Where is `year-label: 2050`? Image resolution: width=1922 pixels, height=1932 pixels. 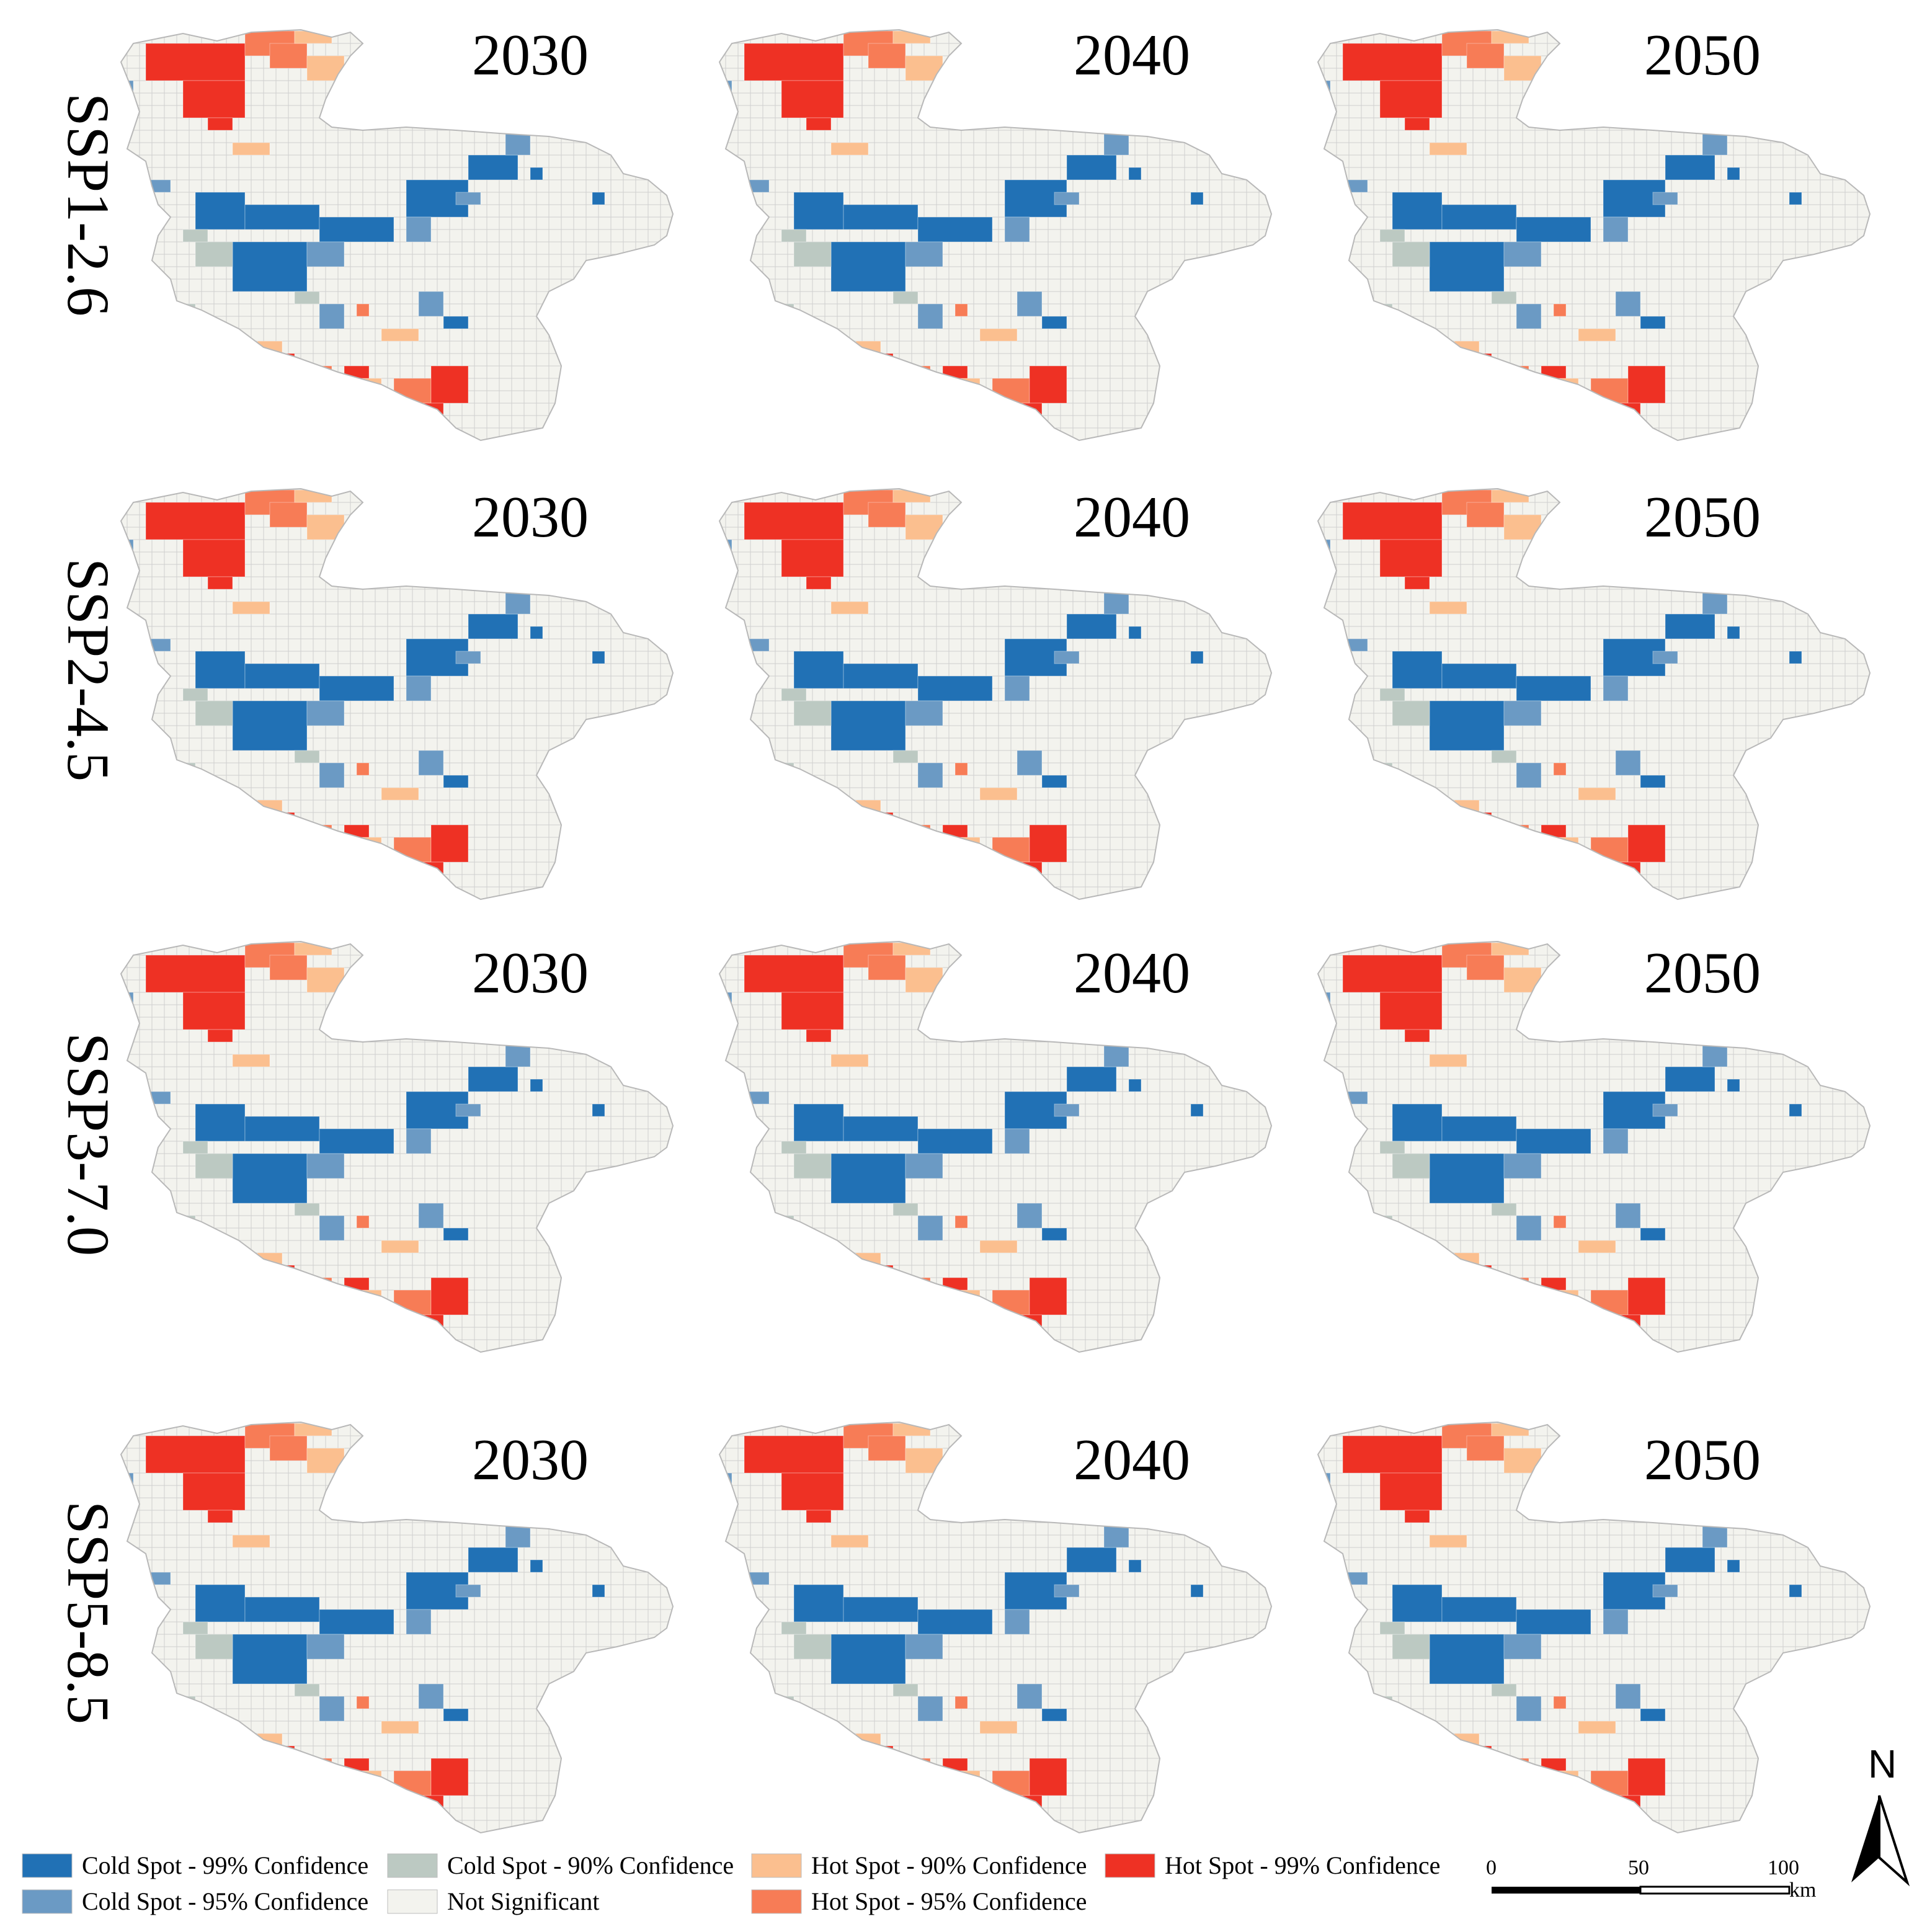 year-label: 2050 is located at coordinates (1702, 517).